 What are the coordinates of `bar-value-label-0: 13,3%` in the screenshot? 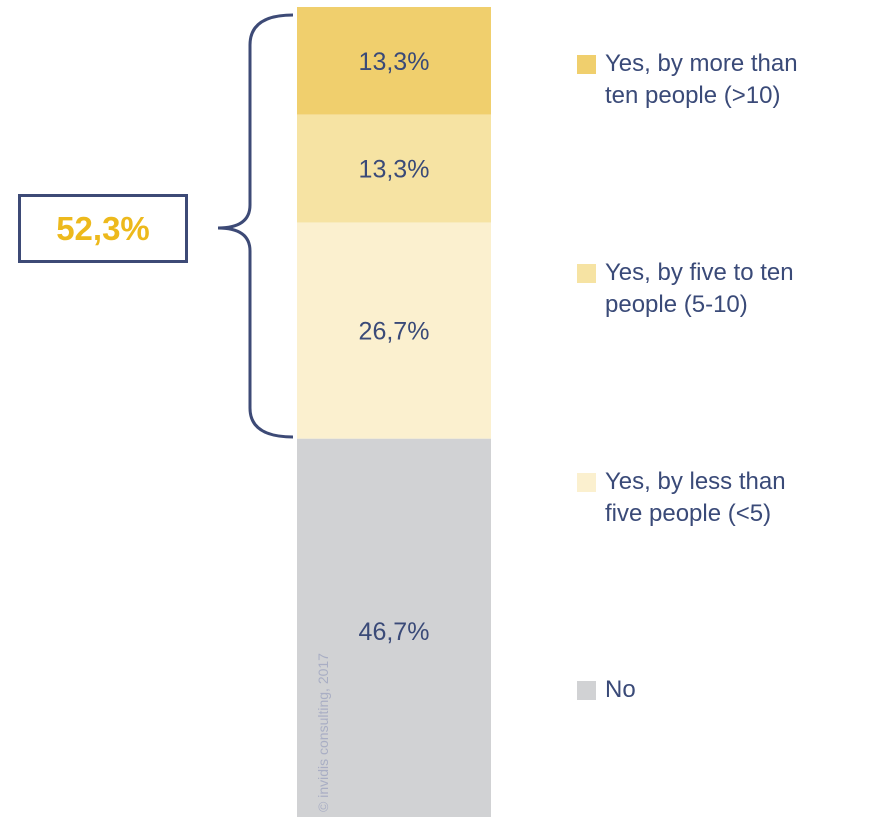 It's located at (394, 62).